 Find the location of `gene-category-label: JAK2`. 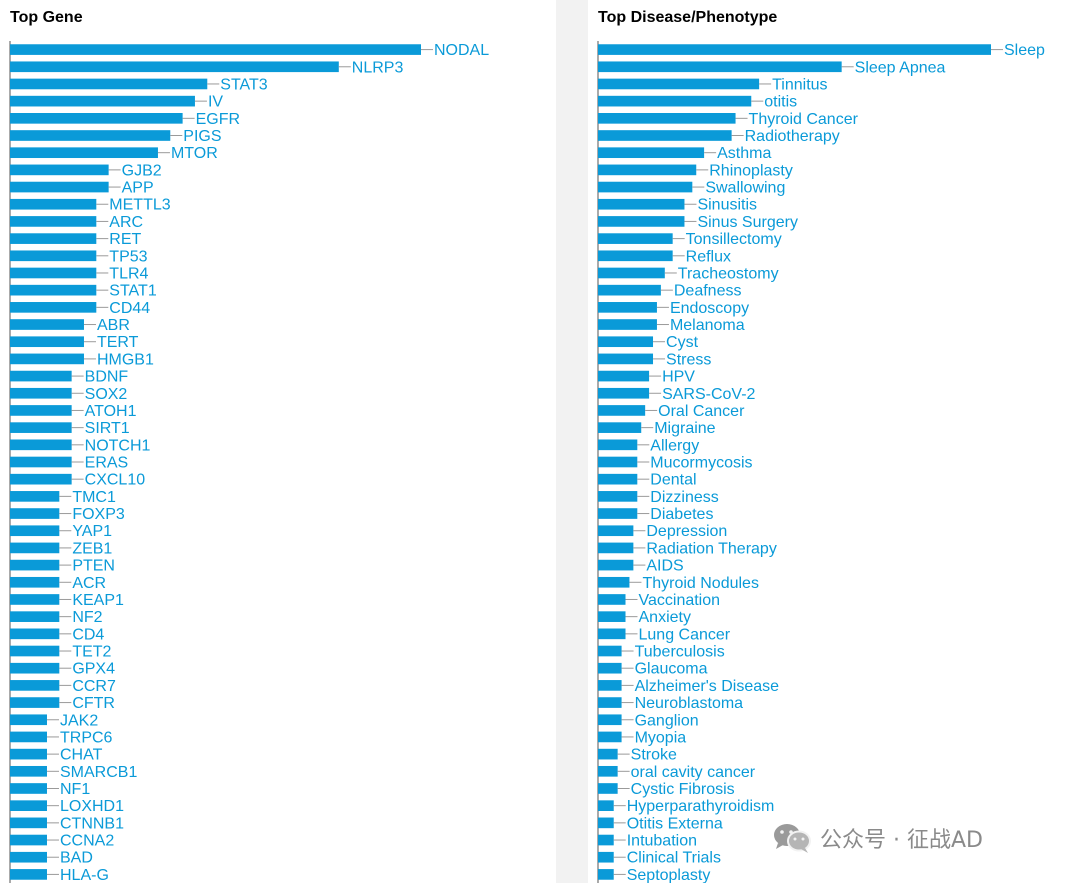

gene-category-label: JAK2 is located at coordinates (79, 720).